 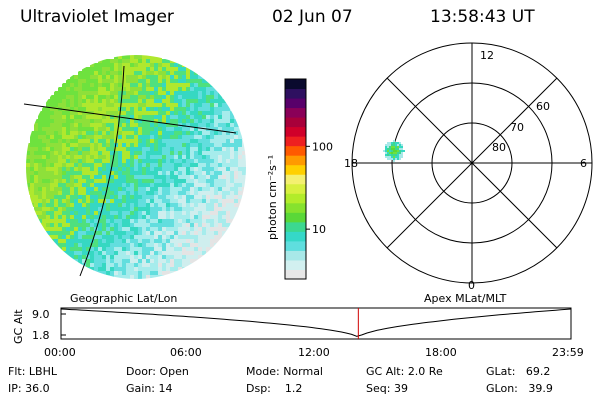 What do you see at coordinates (174, 371) in the screenshot?
I see `door-value: Open` at bounding box center [174, 371].